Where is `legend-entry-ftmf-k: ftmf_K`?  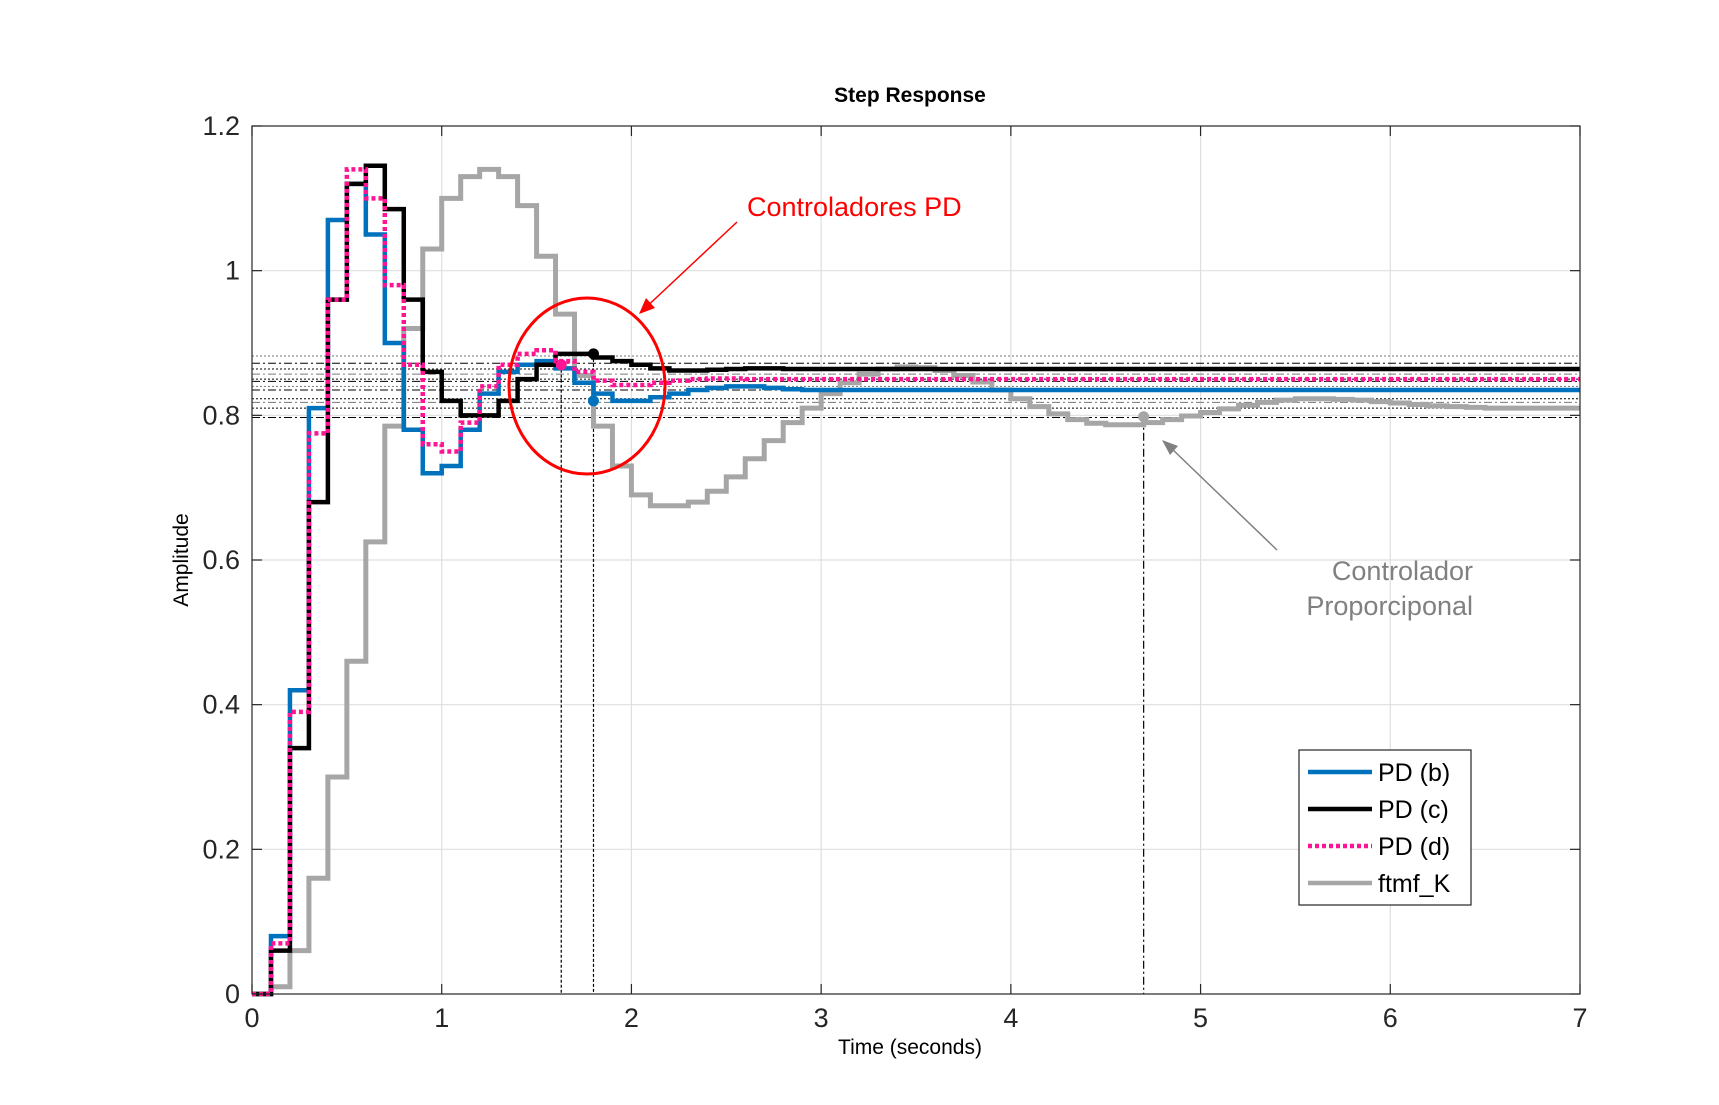 legend-entry-ftmf-k: ftmf_K is located at coordinates (1379, 884).